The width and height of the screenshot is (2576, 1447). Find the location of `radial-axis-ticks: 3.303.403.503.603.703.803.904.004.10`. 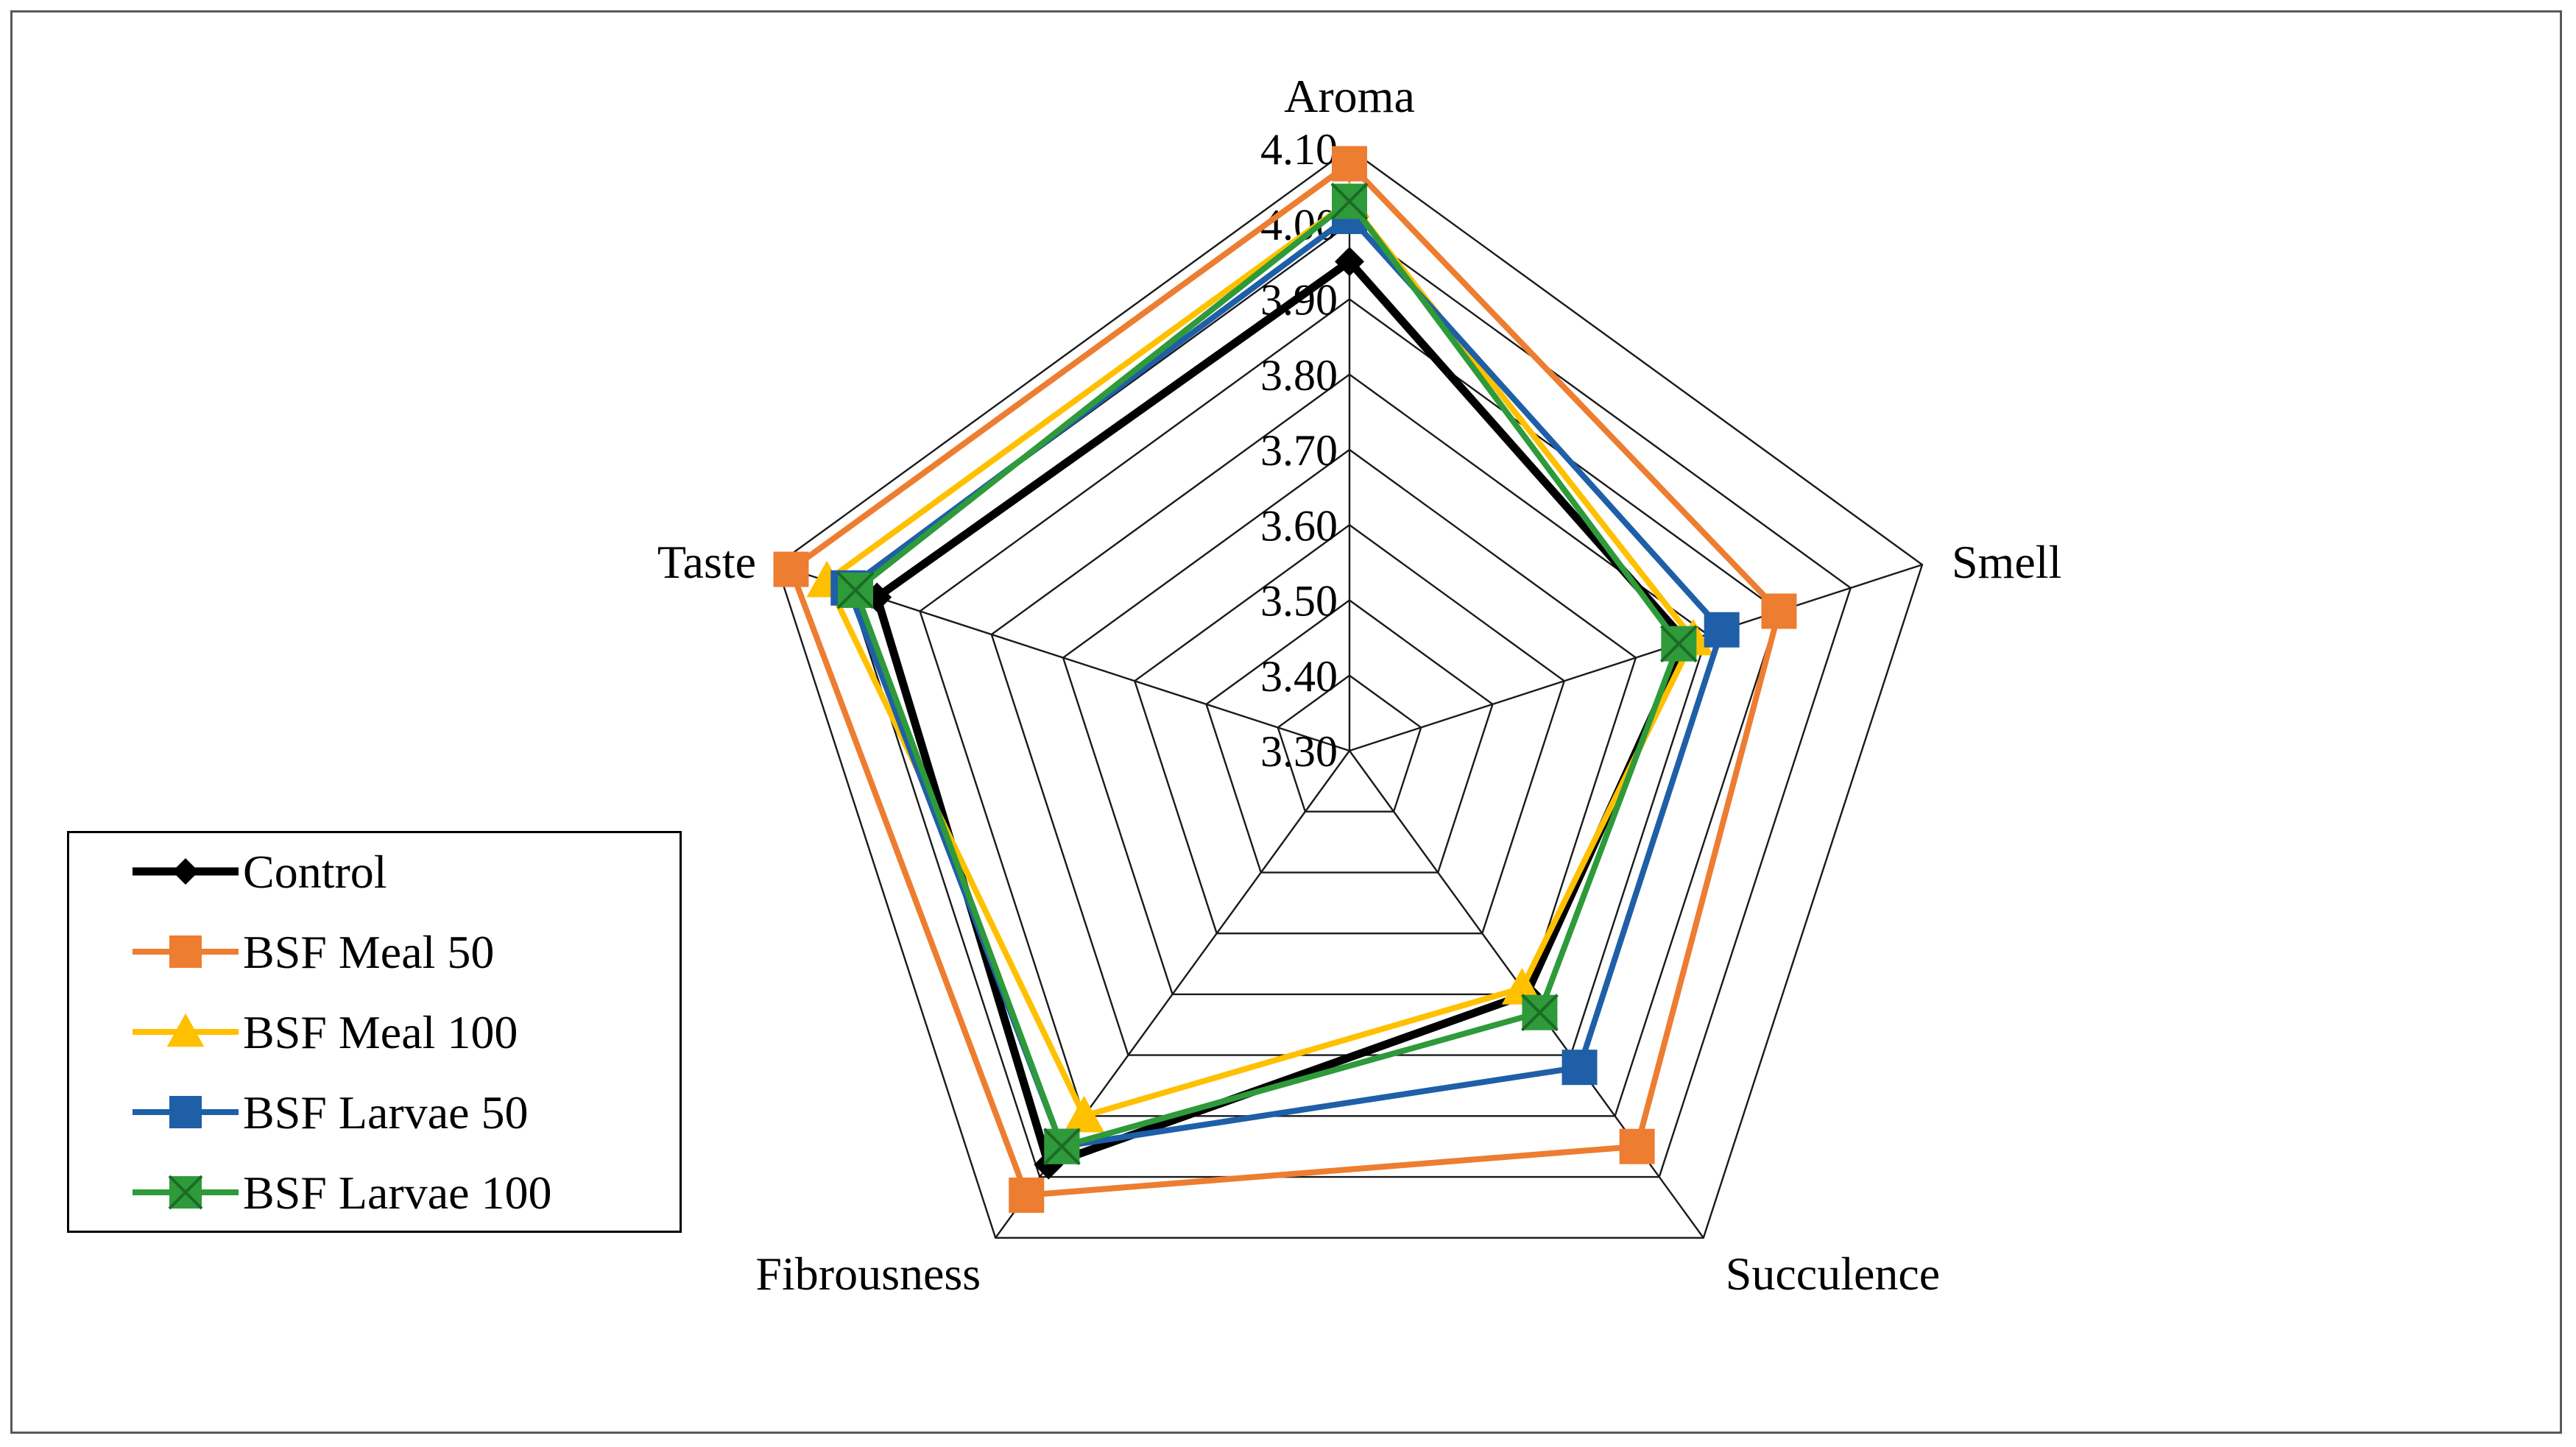

radial-axis-ticks: 3.303.403.503.603.703.803.904.004.10 is located at coordinates (1299, 450).